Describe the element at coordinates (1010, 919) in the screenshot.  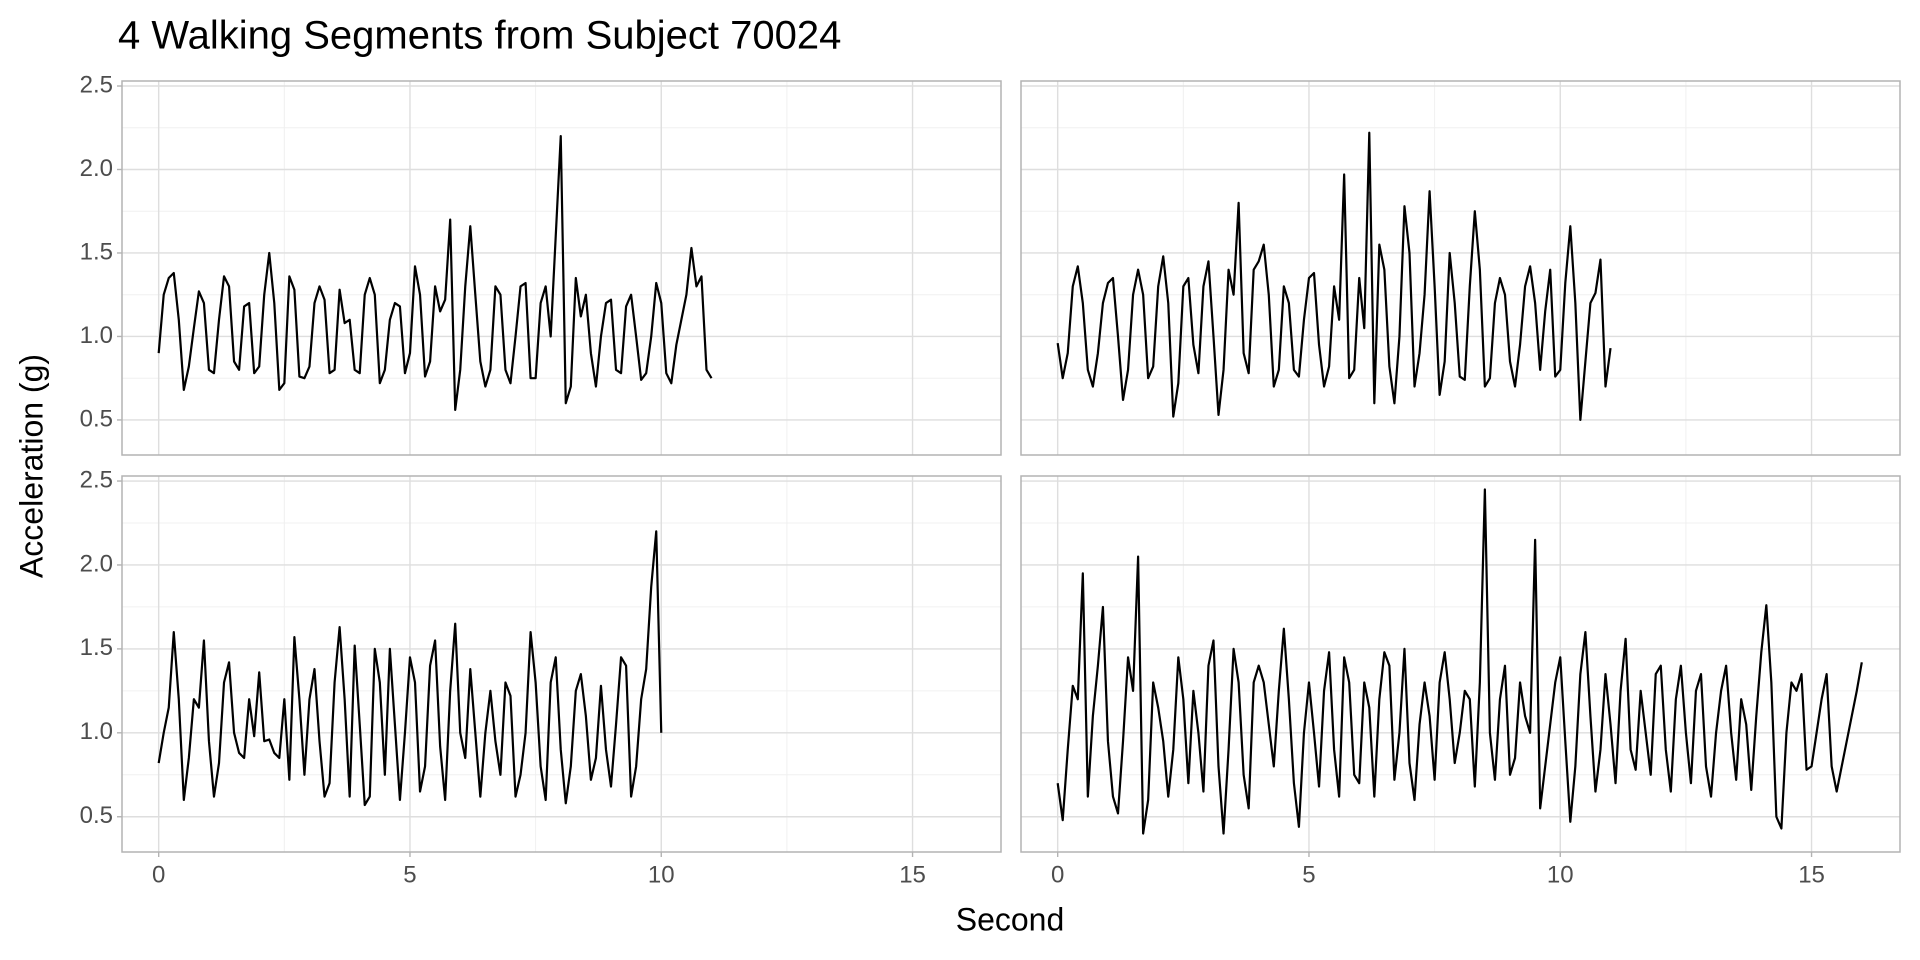
I see `x-axis-title: Second` at that location.